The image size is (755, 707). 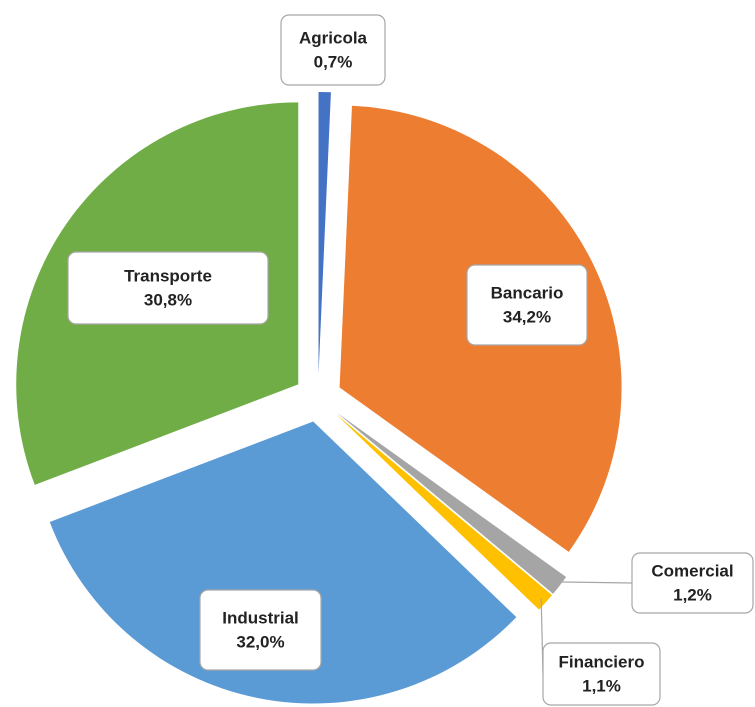 What do you see at coordinates (601, 685) in the screenshot?
I see `value-label: 1,1%` at bounding box center [601, 685].